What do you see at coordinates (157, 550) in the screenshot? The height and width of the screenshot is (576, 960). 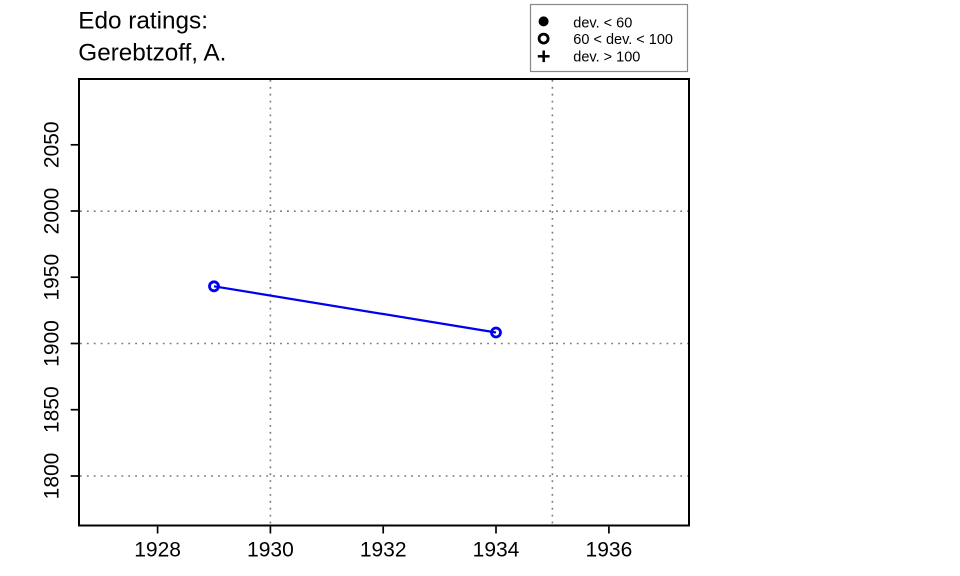 I see `svg-text: 1928` at bounding box center [157, 550].